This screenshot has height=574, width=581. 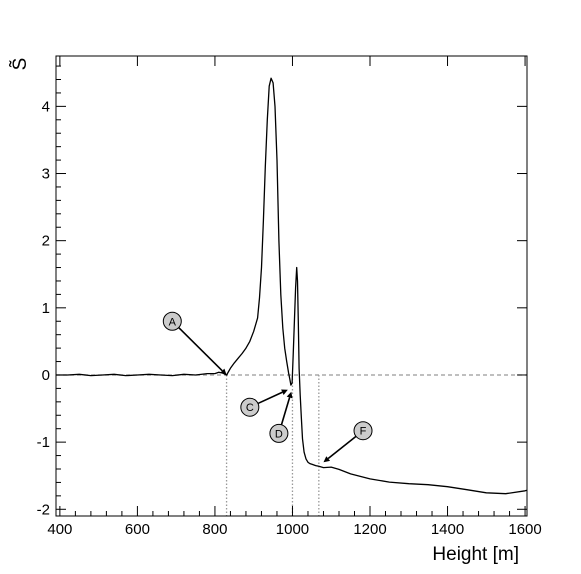 What do you see at coordinates (214, 529) in the screenshot?
I see `x-tick-label: 800` at bounding box center [214, 529].